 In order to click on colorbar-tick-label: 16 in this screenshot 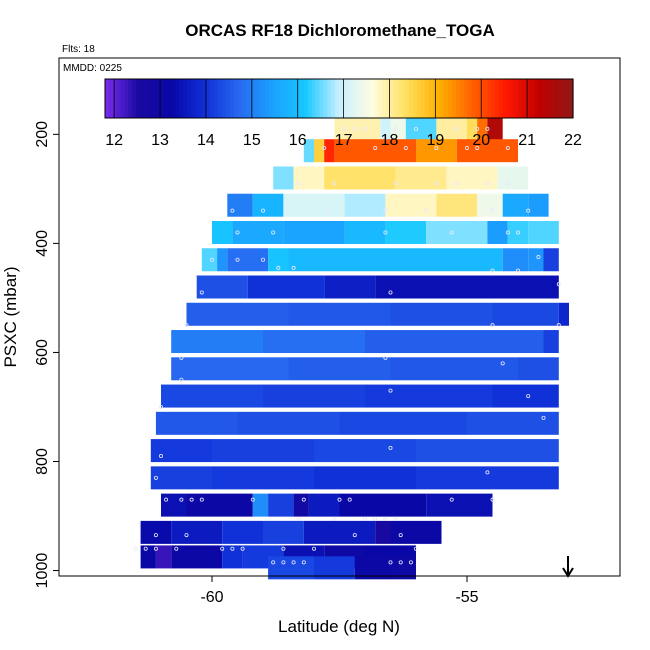, I will do `click(298, 140)`.